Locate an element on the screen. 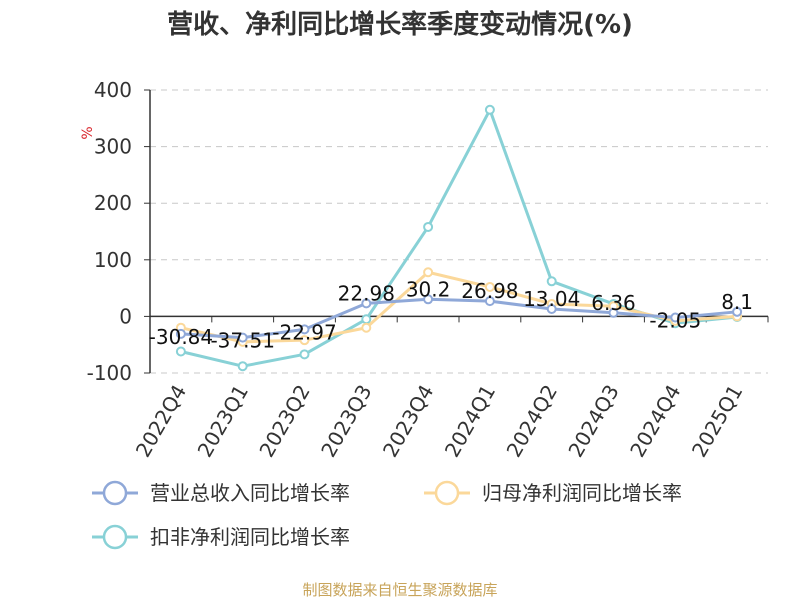 The image size is (800, 600). data-label: -30.84 is located at coordinates (181, 337).